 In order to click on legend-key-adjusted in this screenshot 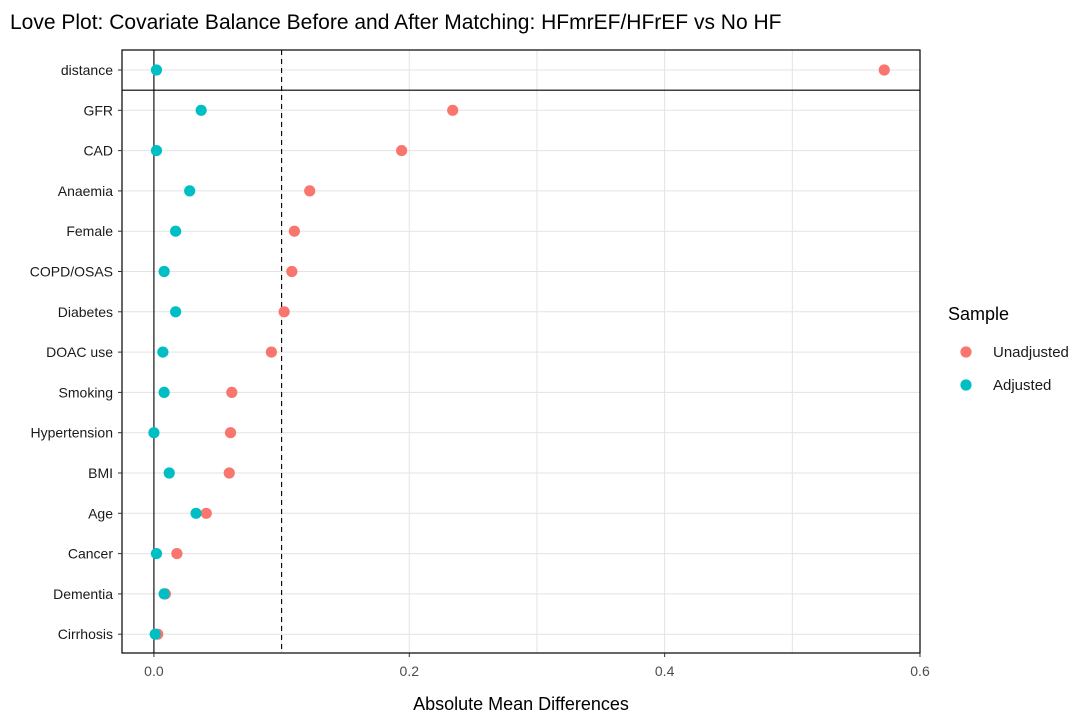, I will do `click(966, 385)`.